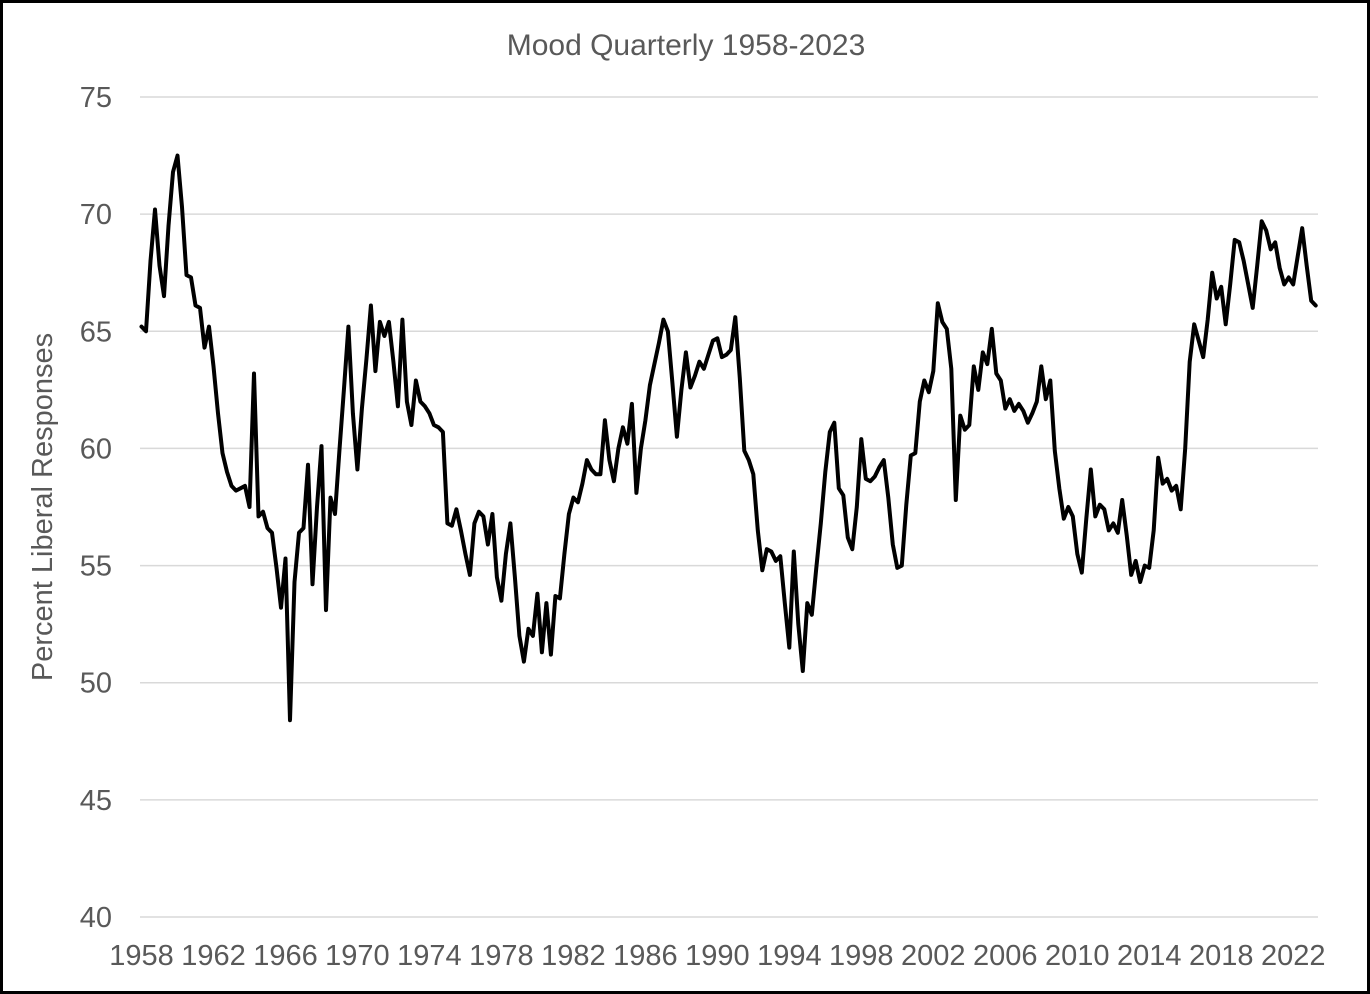 The width and height of the screenshot is (1370, 994). Describe the element at coordinates (686, 45) in the screenshot. I see `chart-title: Mood Quarterly 1958-2023` at that location.